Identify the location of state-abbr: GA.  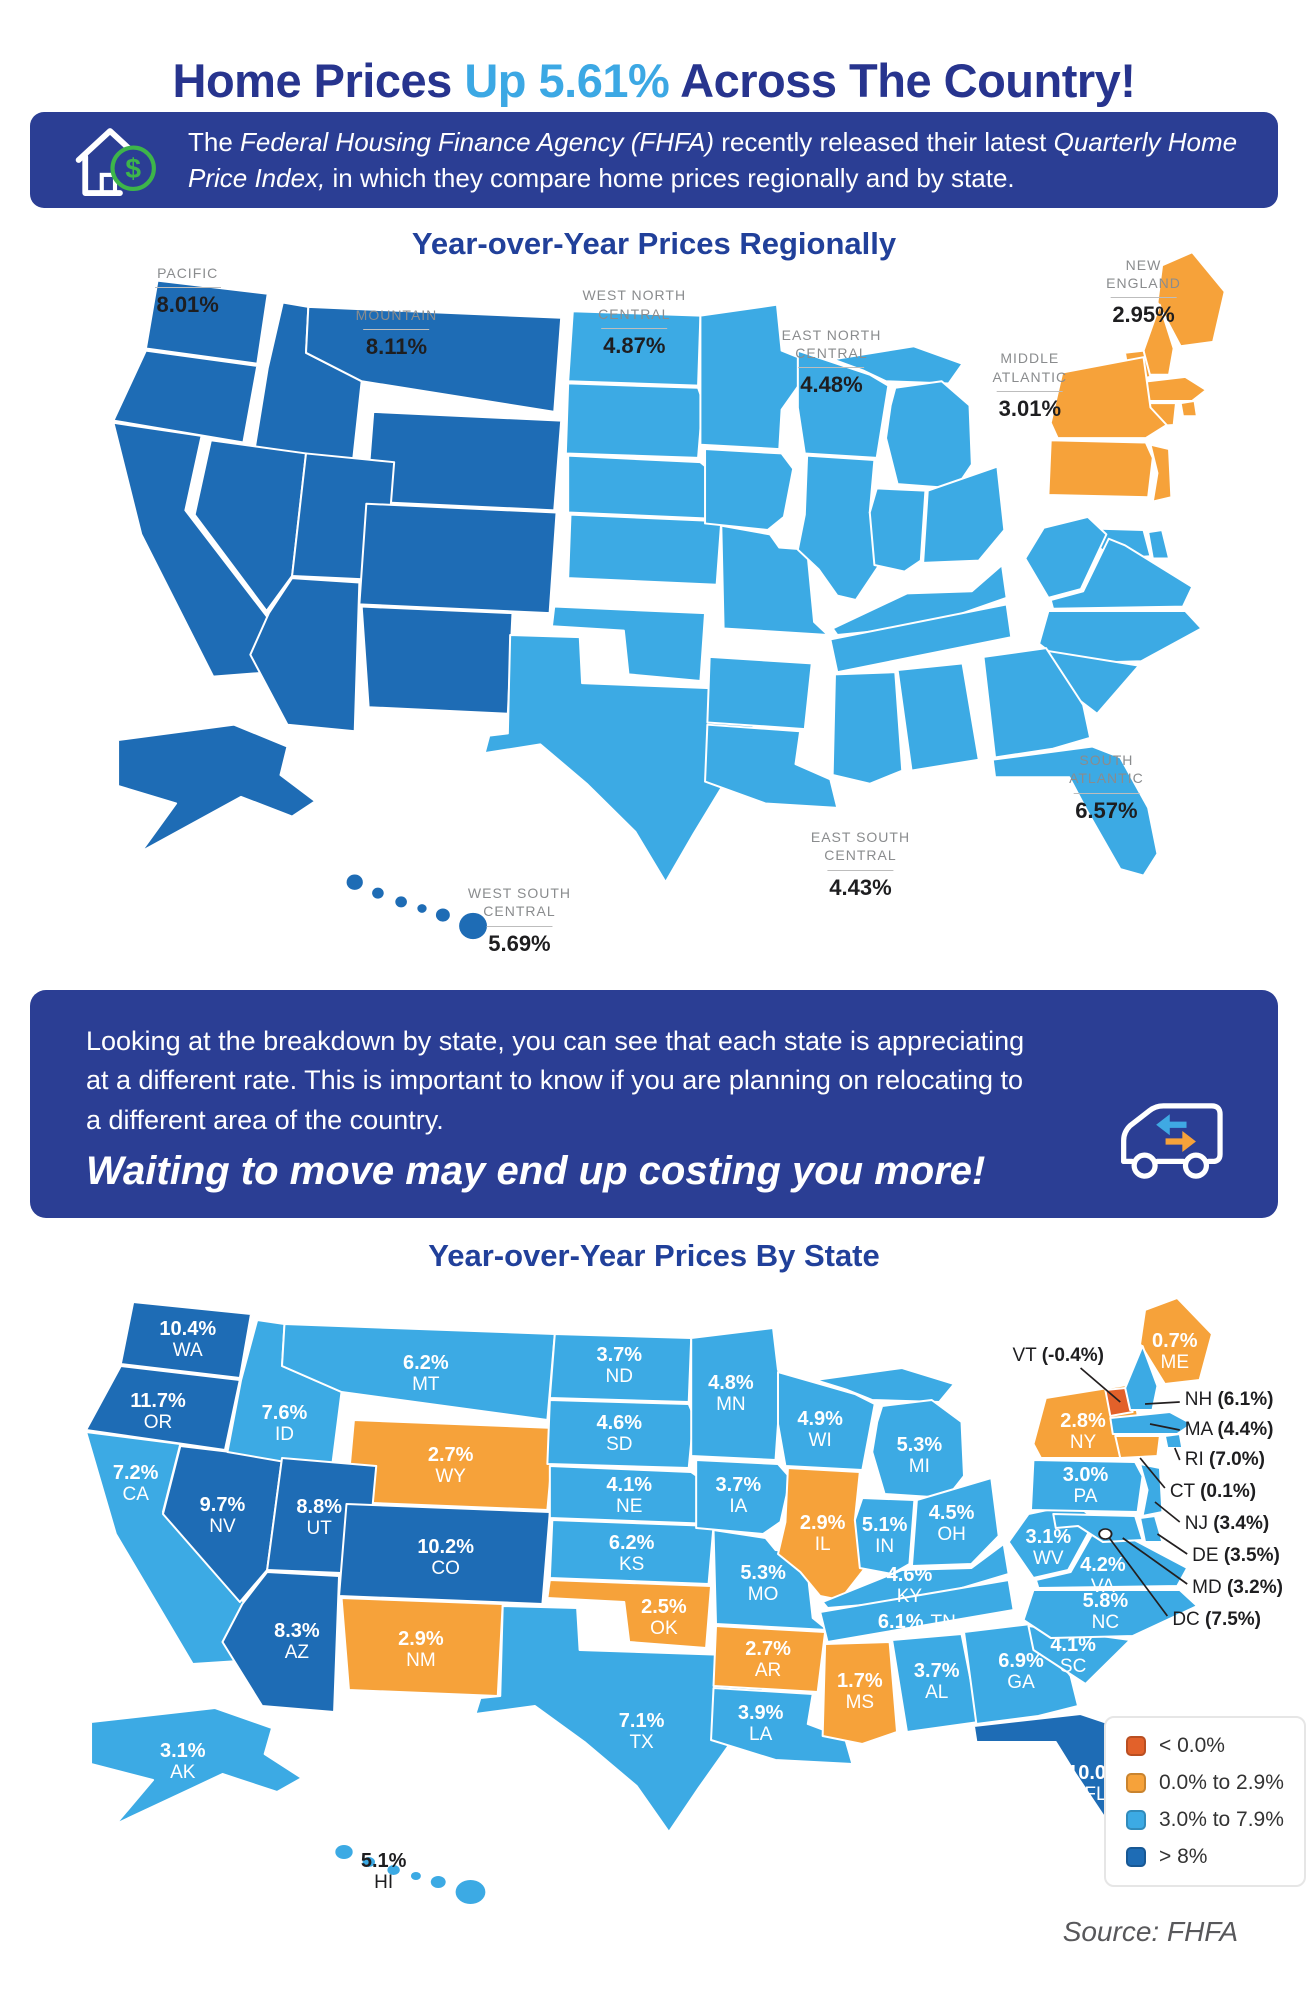
(1021, 1683).